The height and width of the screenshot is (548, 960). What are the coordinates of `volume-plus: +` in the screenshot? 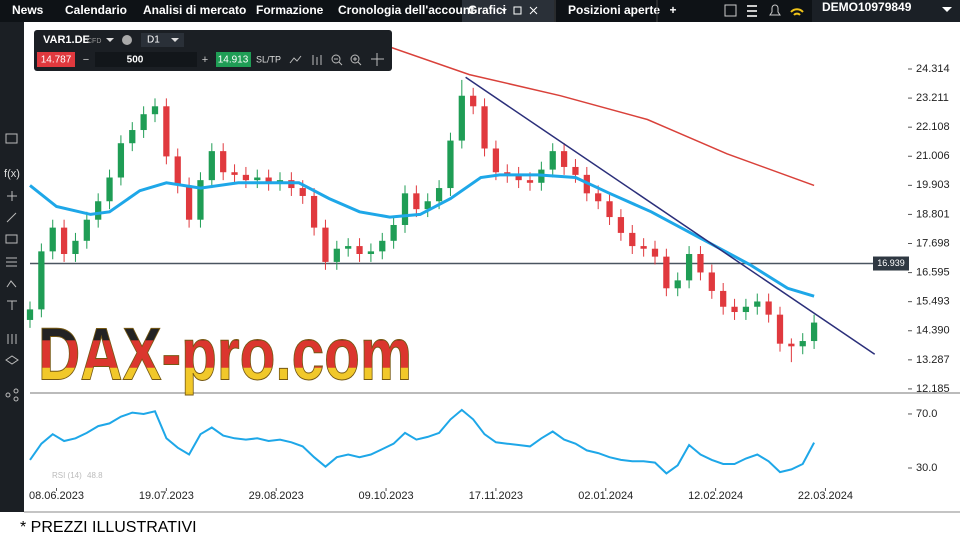 It's located at (205, 60).